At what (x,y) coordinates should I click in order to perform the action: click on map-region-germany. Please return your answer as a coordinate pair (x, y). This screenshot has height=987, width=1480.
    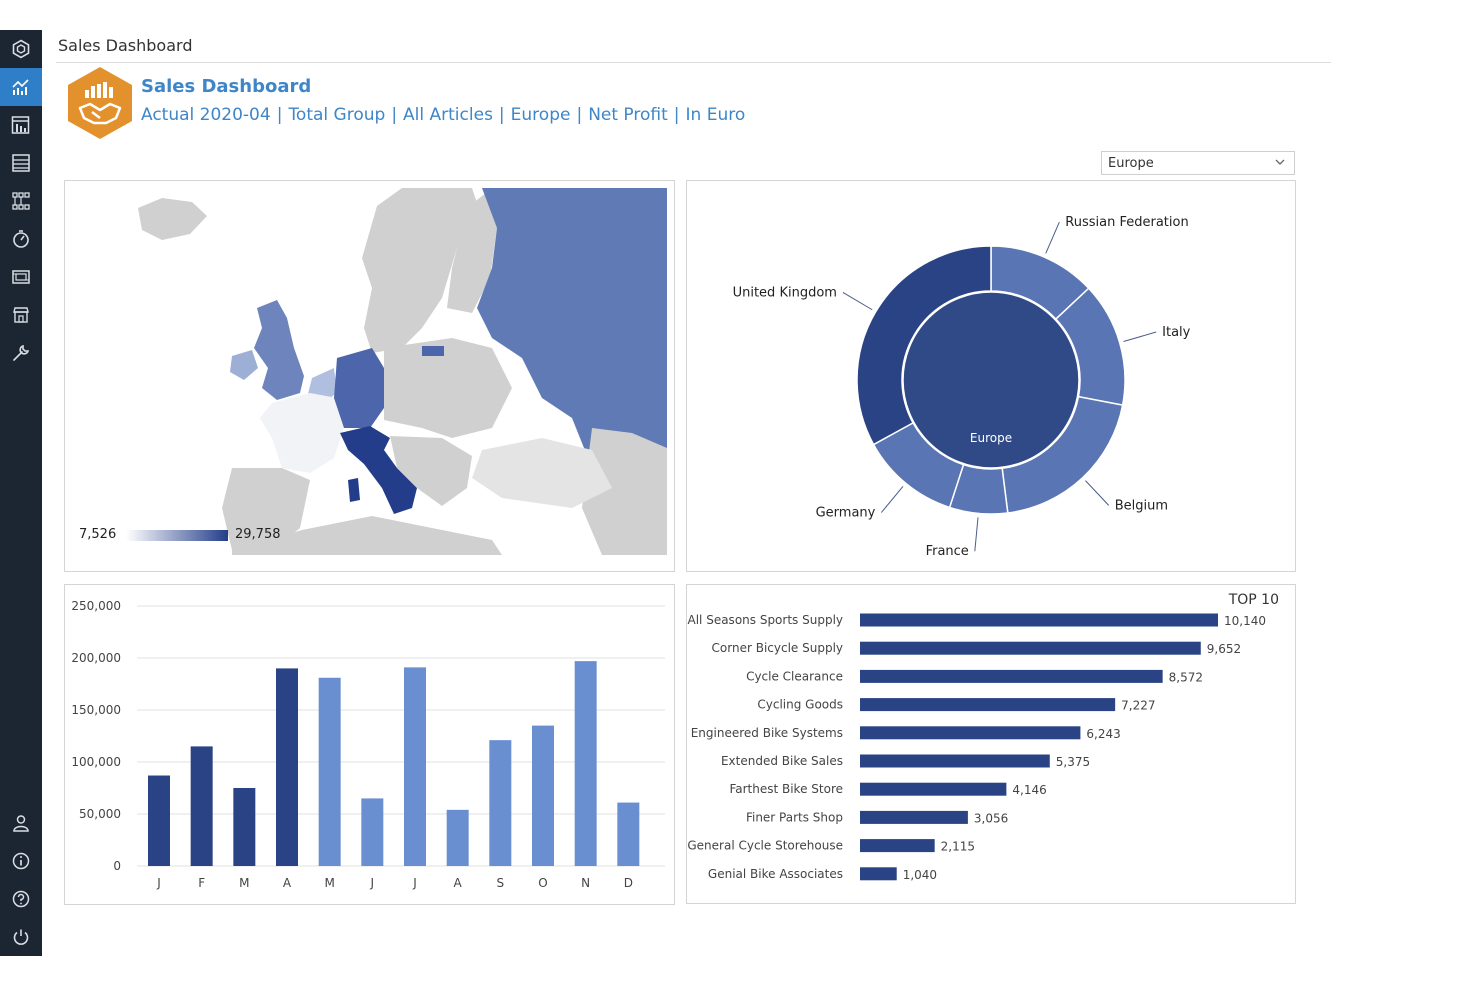
    Looking at the image, I should click on (359, 388).